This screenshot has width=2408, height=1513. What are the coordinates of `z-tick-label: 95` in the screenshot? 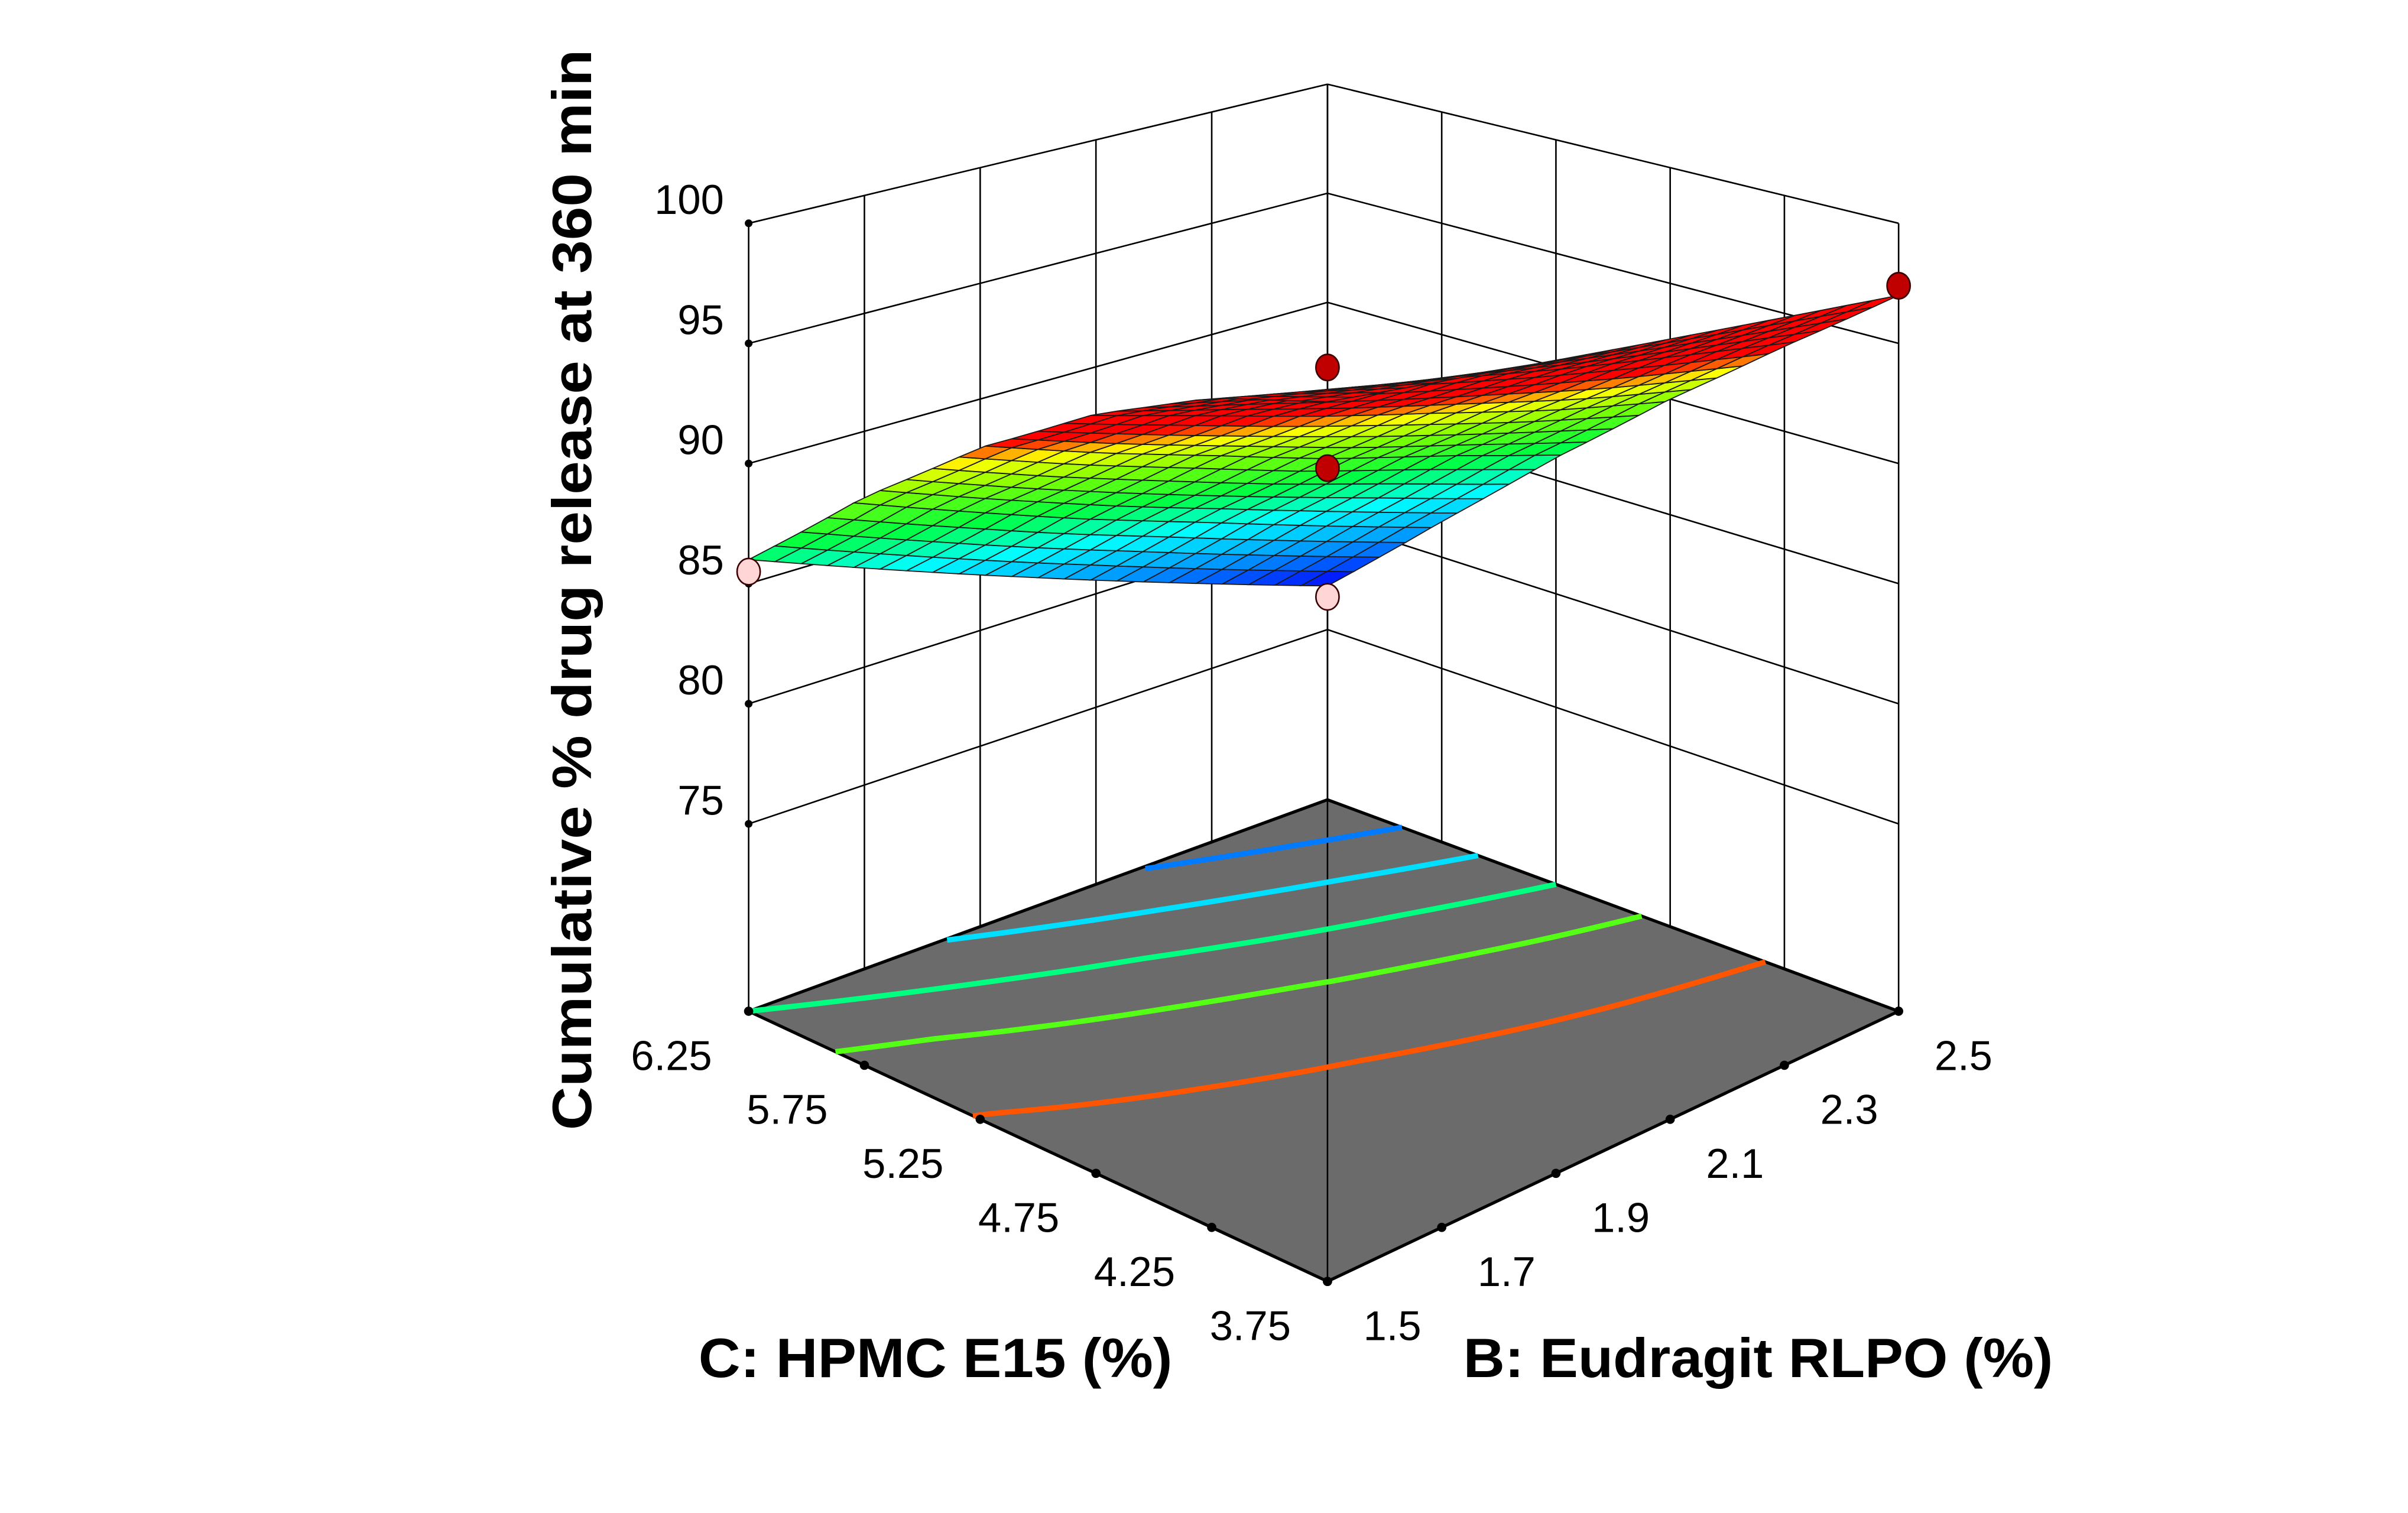 It's located at (700, 319).